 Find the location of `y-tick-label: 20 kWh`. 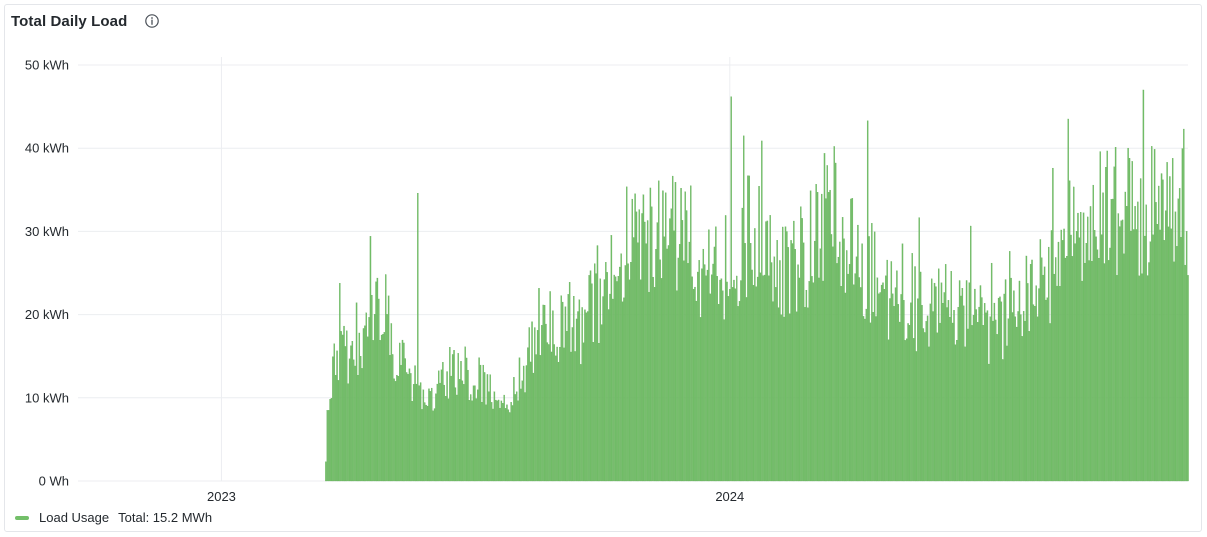

y-tick-label: 20 kWh is located at coordinates (47, 314).